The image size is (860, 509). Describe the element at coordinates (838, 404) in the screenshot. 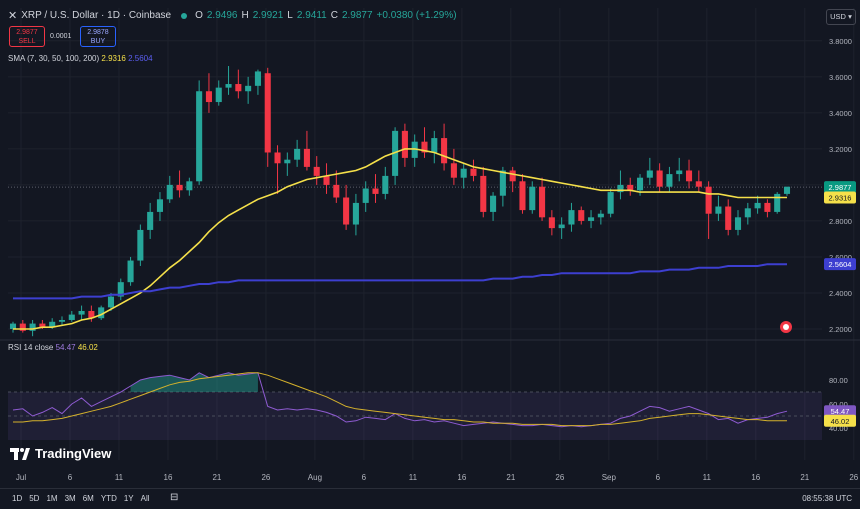

I see `rsi-axis: 80.00 60.00 40.00` at that location.